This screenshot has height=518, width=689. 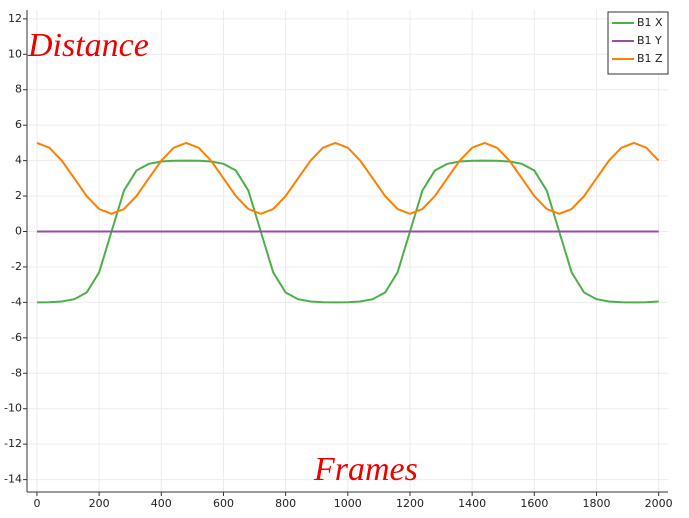 What do you see at coordinates (16, 372) in the screenshot?
I see `y-tick-label: -8` at bounding box center [16, 372].